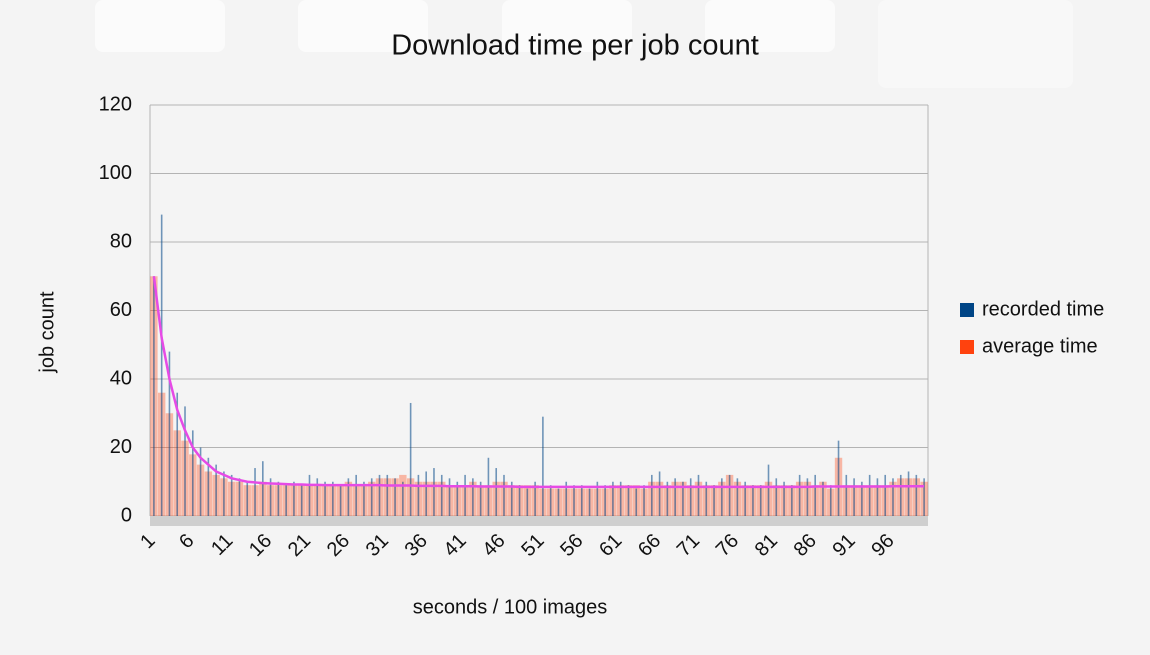 The height and width of the screenshot is (655, 1150). I want to click on y-tick-label: 80, so click(121, 241).